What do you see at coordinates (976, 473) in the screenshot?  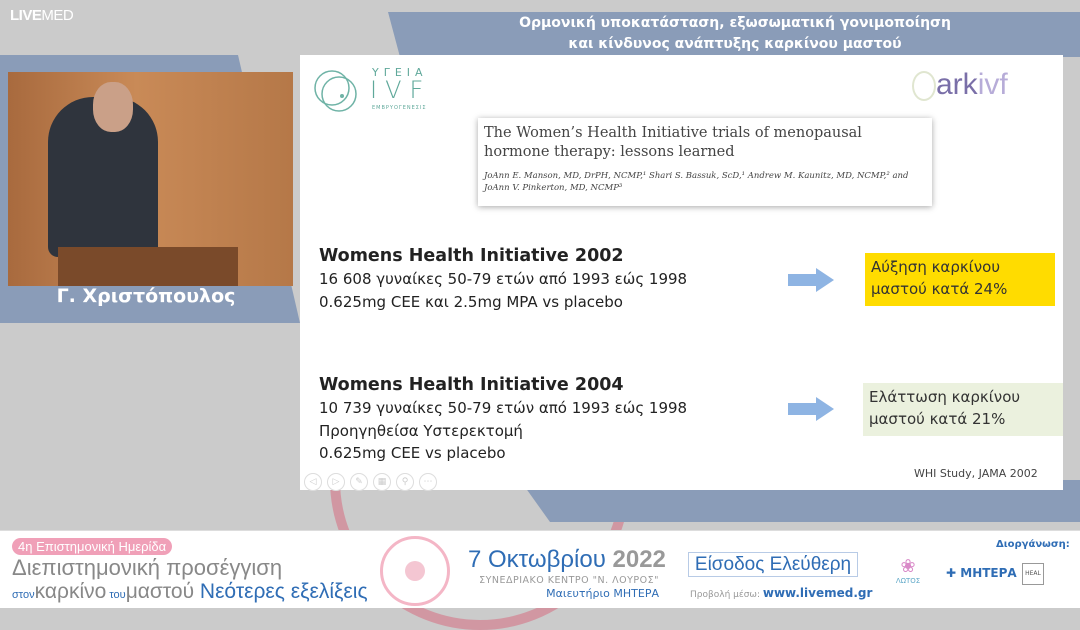 I see `citation: WHI Study, JAMA 2002` at bounding box center [976, 473].